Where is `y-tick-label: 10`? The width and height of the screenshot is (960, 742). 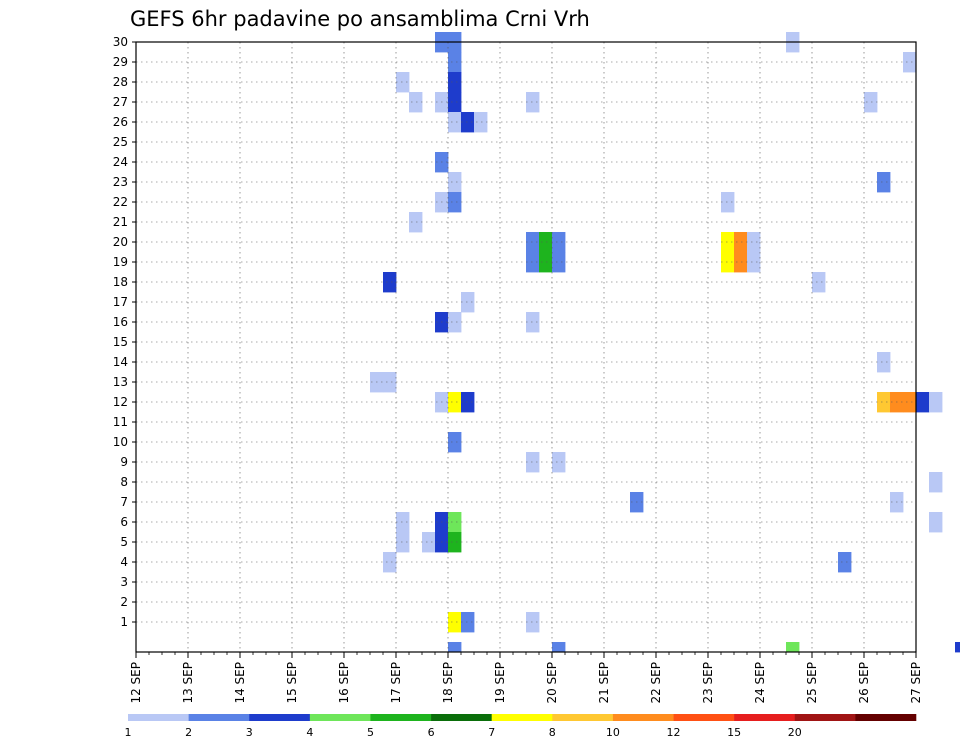
y-tick-label: 10 is located at coordinates (120, 442).